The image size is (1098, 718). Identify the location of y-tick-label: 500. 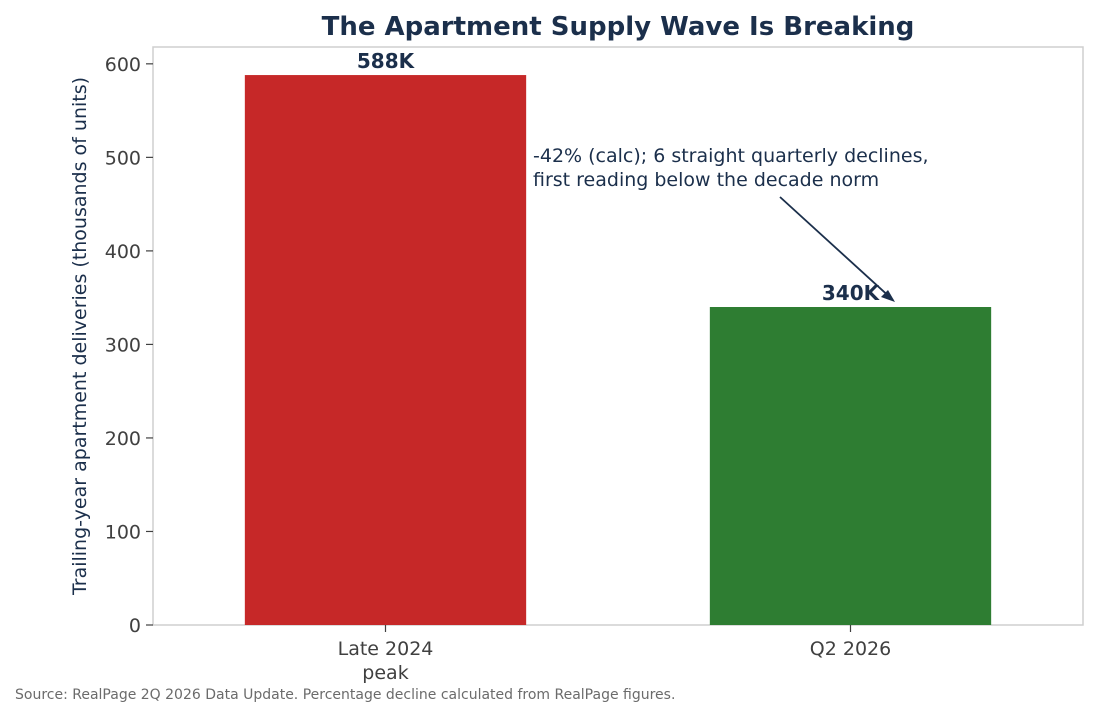
(123, 158).